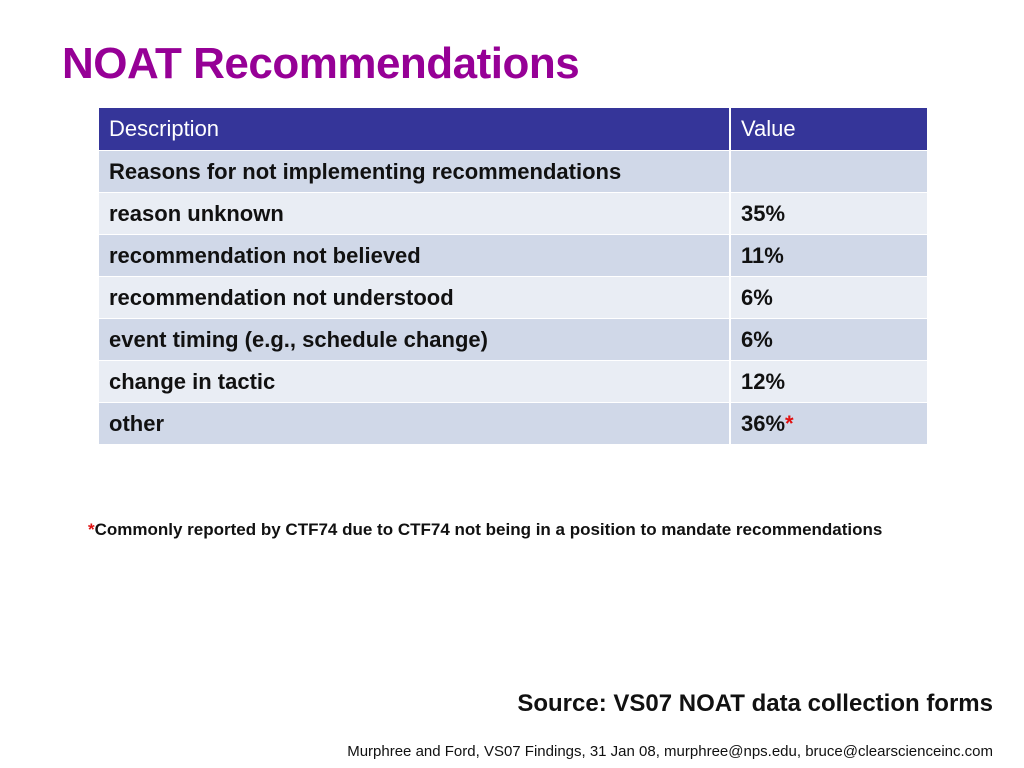  Describe the element at coordinates (321, 63) in the screenshot. I see `page-title: NOAT Recommendations` at that location.